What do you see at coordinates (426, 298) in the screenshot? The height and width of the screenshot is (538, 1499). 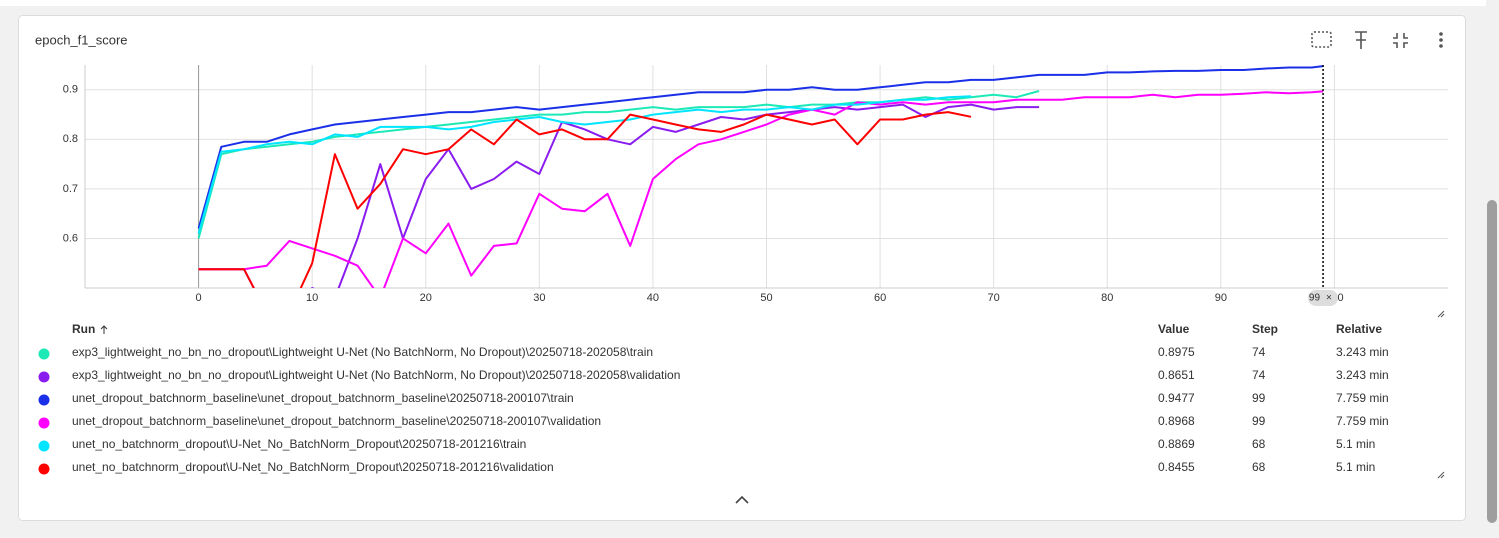 I see `x-tick-label: 20` at bounding box center [426, 298].